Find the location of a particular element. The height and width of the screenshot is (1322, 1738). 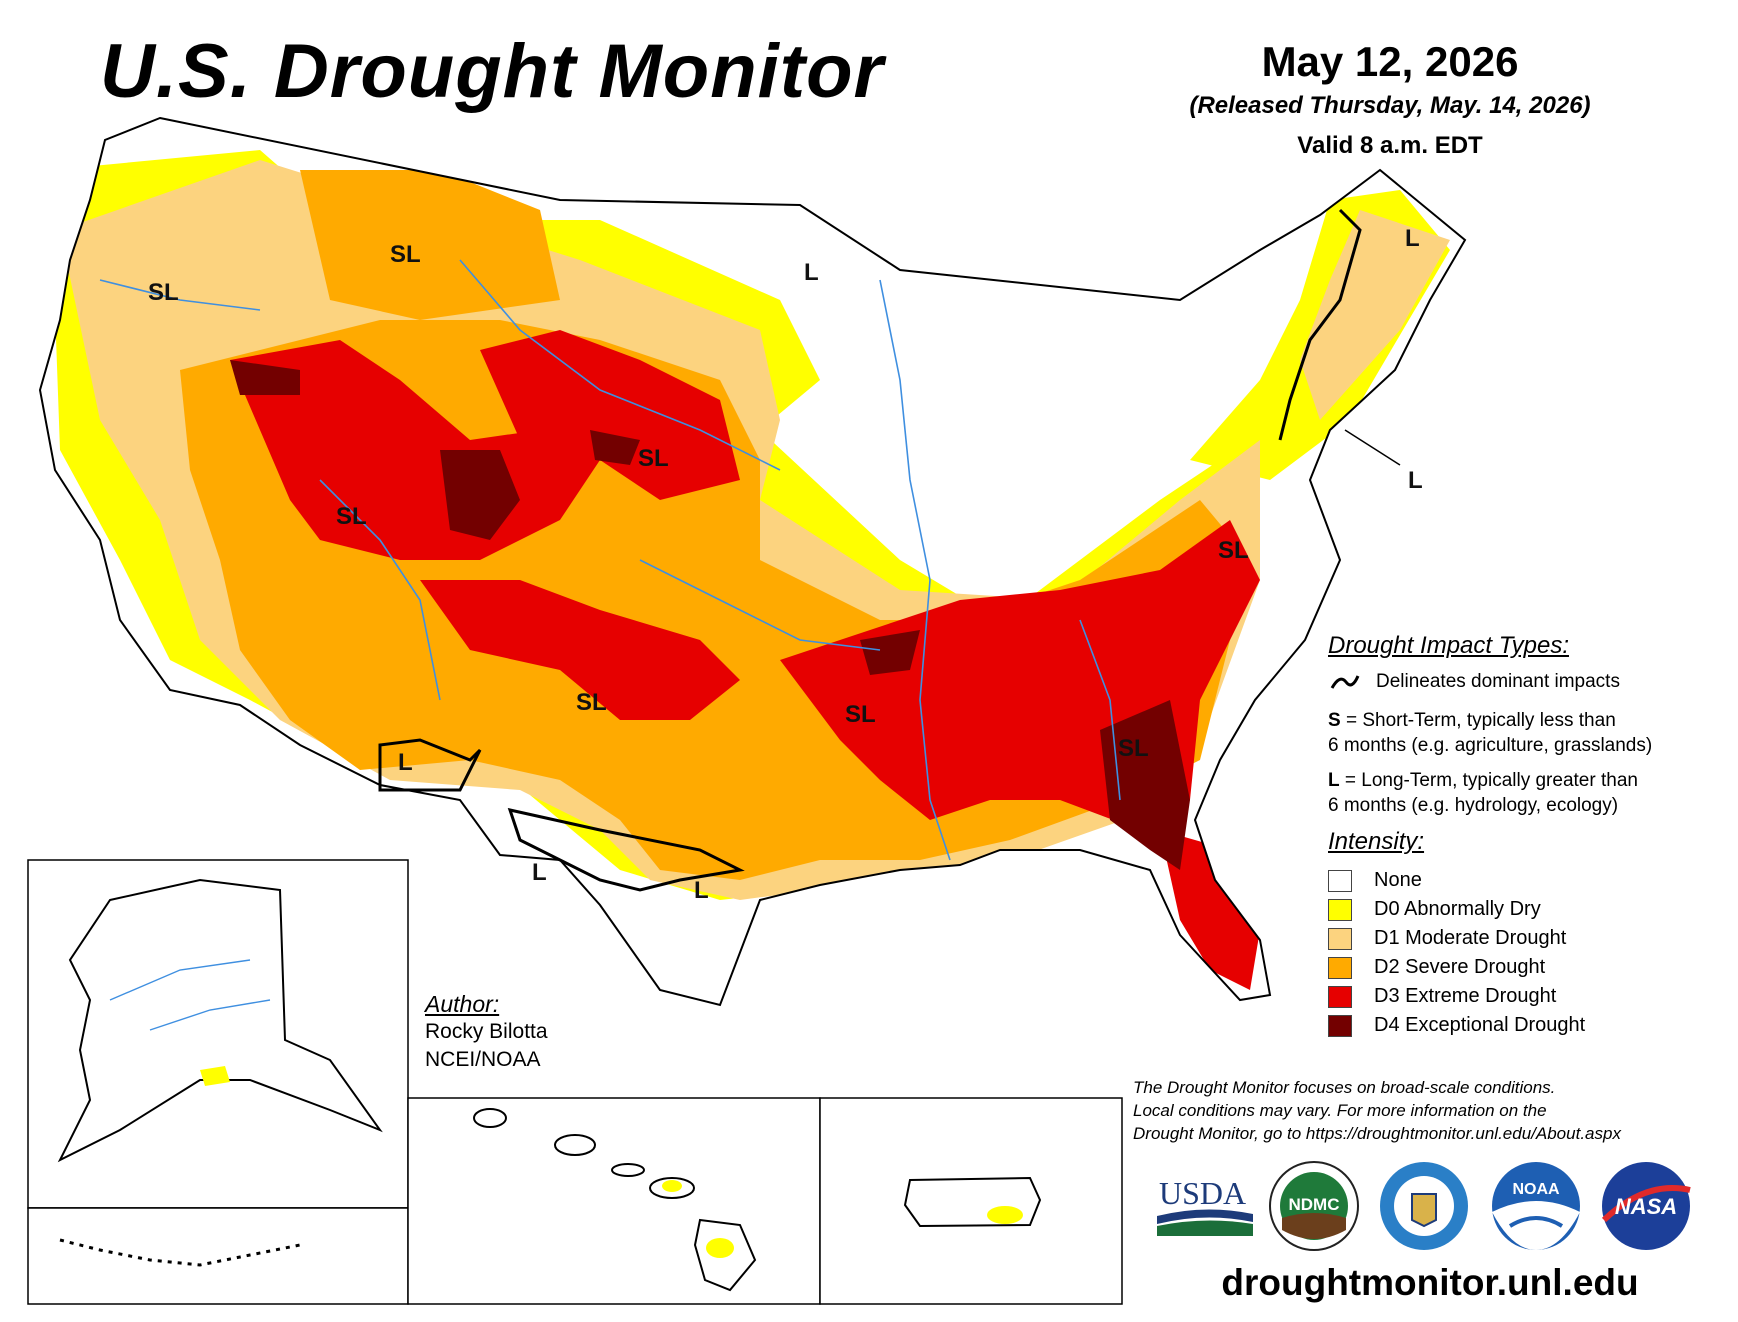

map-title: U.S. Drought Monitor is located at coordinates (492, 71).